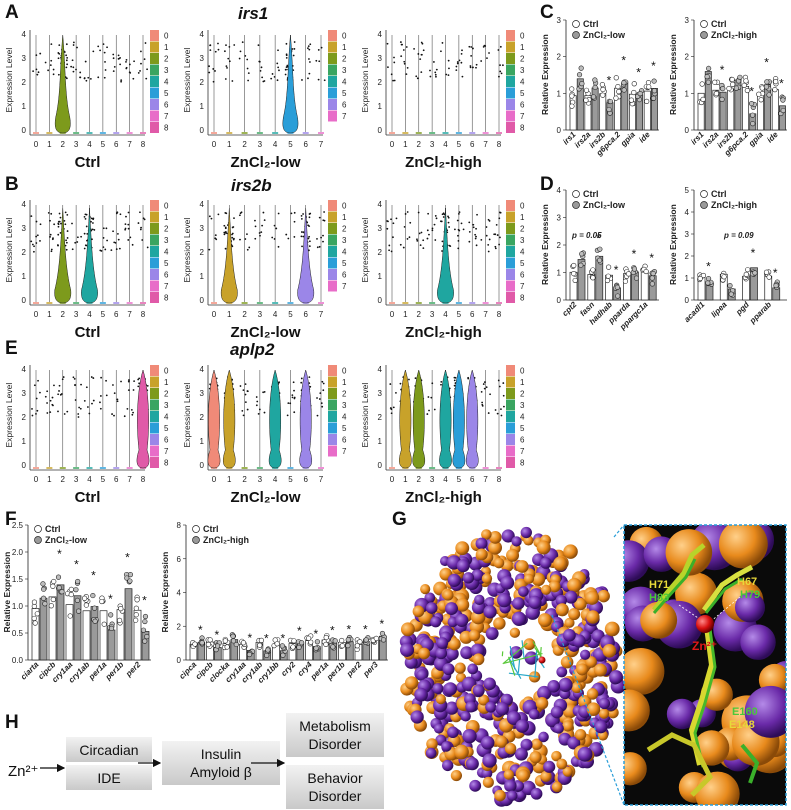 Image resolution: width=791 pixels, height=810 pixels. Describe the element at coordinates (432, 479) in the screenshot. I see `x-tick: 3` at that location.